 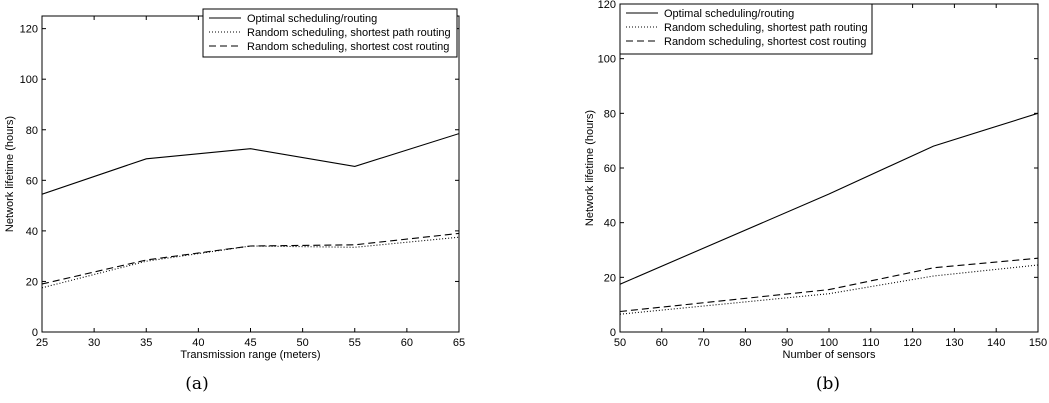 I want to click on x-tick-label: 70, so click(x=703, y=343).